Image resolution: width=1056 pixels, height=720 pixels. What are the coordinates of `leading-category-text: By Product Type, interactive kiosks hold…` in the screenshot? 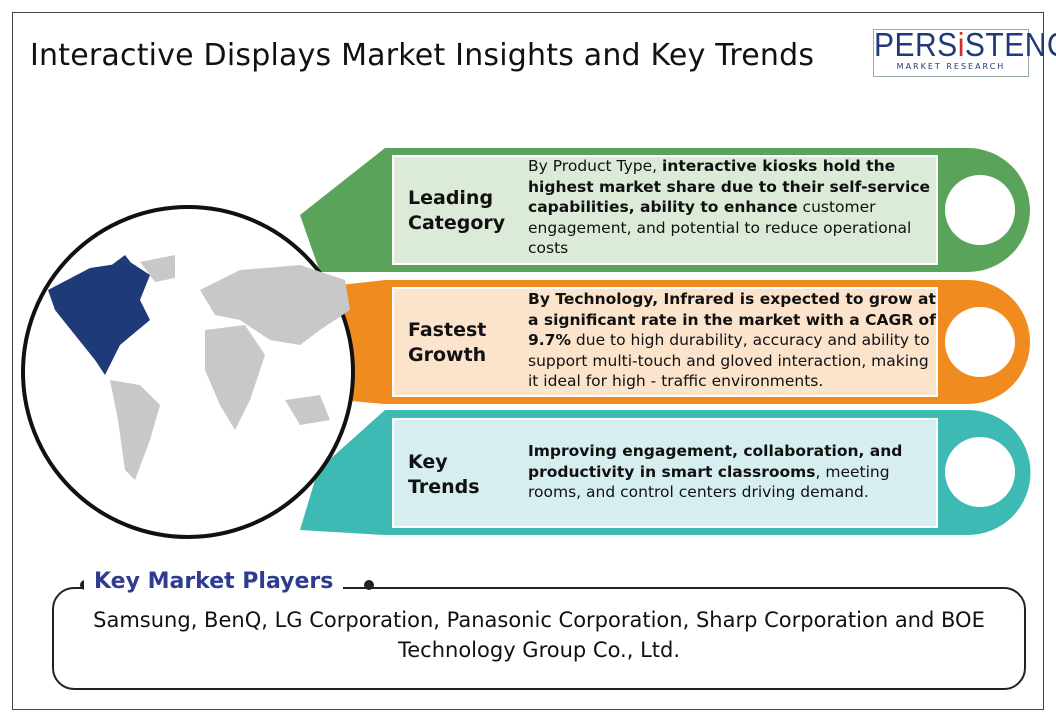 It's located at (729, 207).